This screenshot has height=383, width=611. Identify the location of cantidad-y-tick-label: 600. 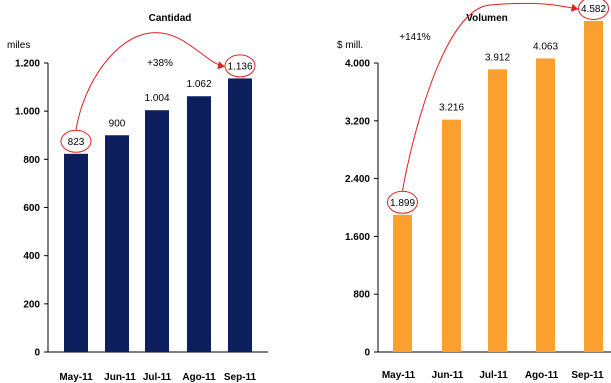
(31, 208).